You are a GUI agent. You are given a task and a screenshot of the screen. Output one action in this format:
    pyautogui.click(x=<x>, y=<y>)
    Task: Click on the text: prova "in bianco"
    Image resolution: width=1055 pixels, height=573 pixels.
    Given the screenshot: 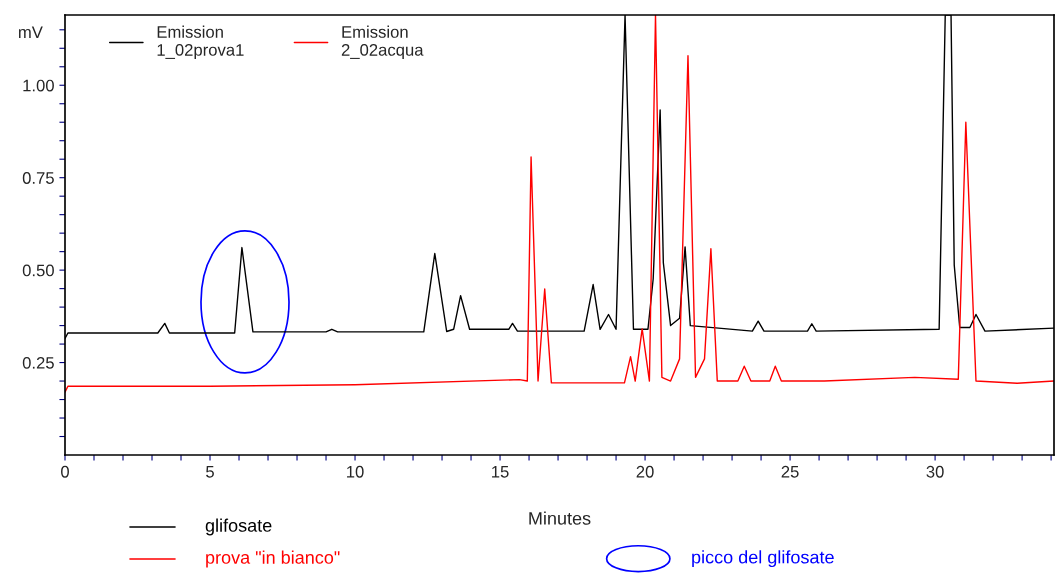 What is the action you would take?
    pyautogui.click(x=273, y=559)
    